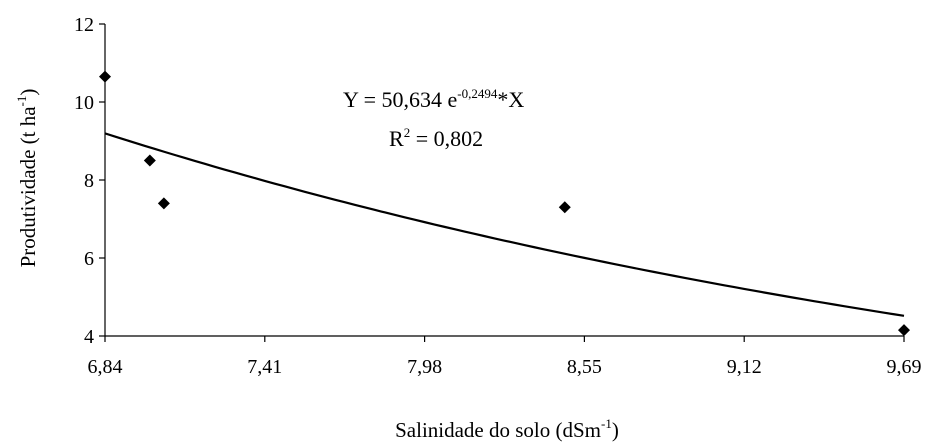 This screenshot has width=930, height=444. What do you see at coordinates (89, 259) in the screenshot?
I see `y-tick-label: 6` at bounding box center [89, 259].